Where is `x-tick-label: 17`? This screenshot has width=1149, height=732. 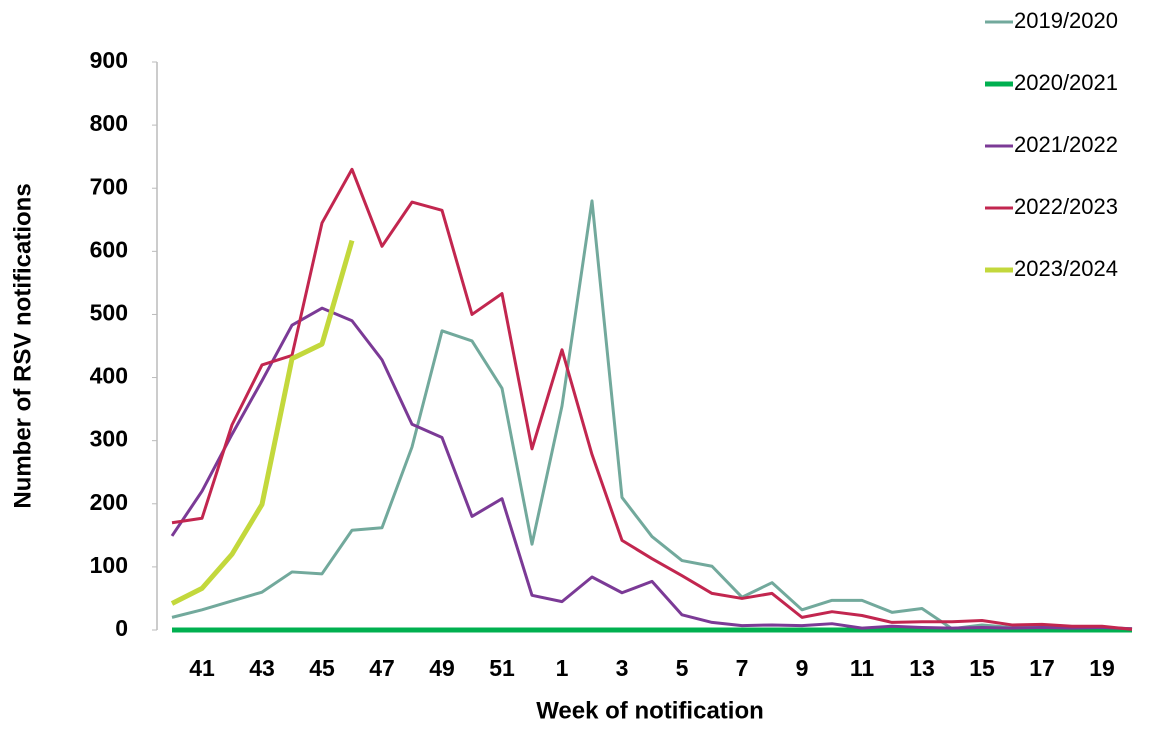
x-tick-label: 17 is located at coordinates (1042, 668).